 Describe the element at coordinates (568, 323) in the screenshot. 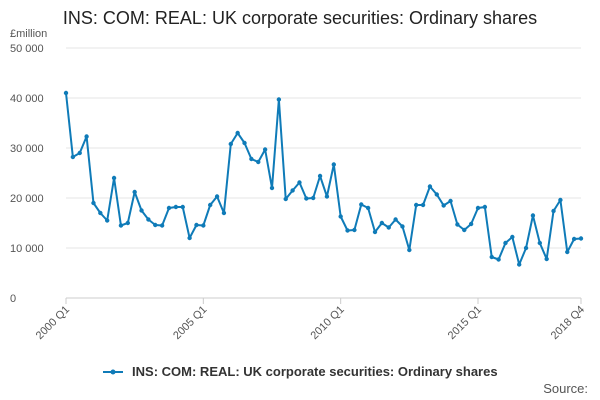

I see `x-tick-label: 2018 Q4` at that location.